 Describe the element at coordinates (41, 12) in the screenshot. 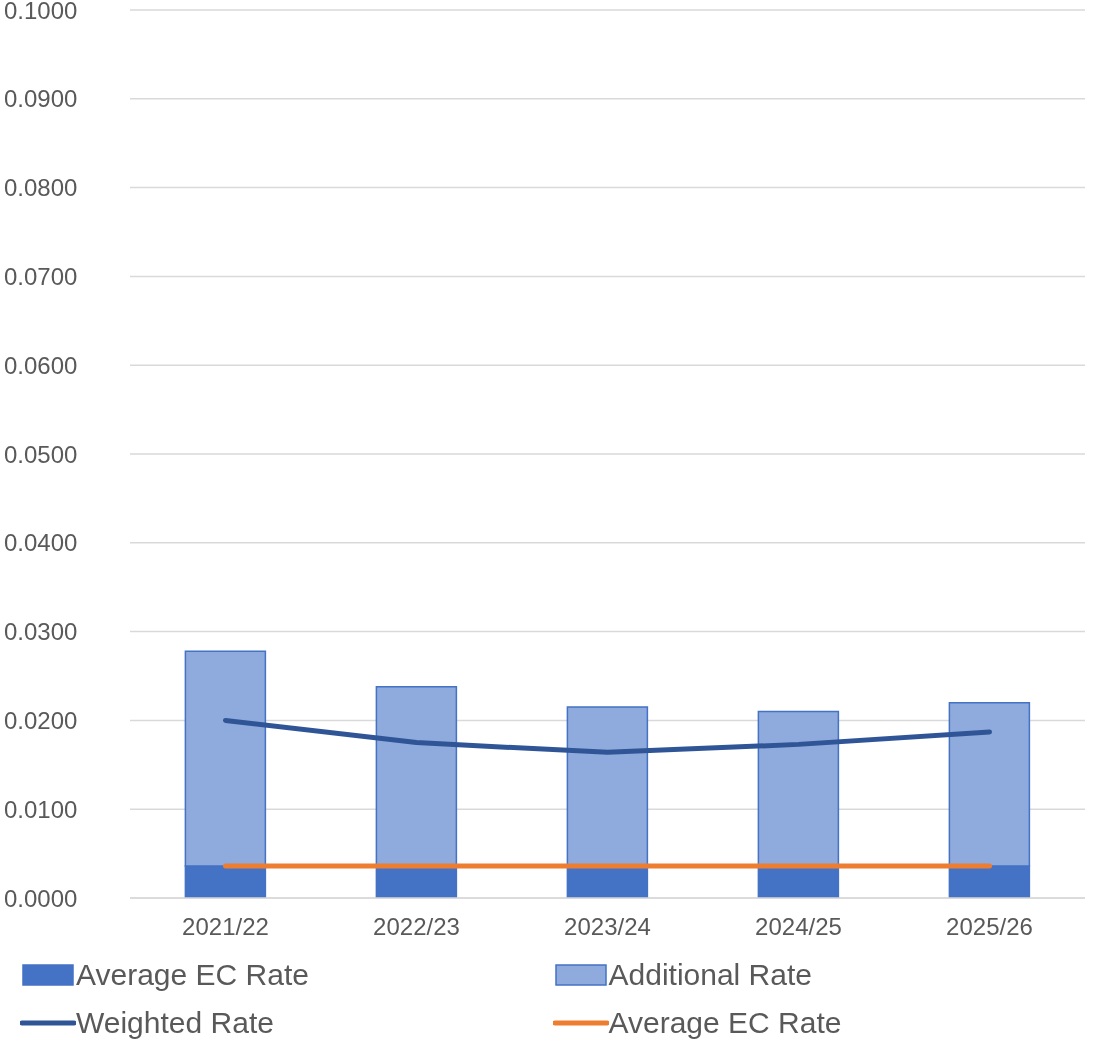

I see `y-tick-label: 0.1000` at that location.